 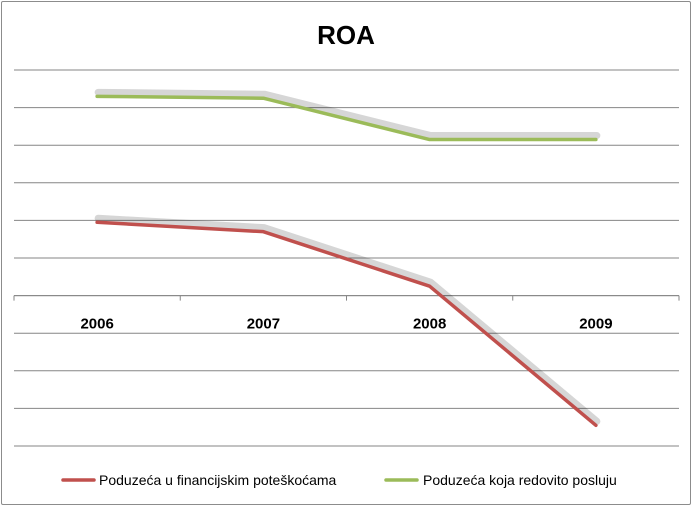 What do you see at coordinates (520, 480) in the screenshot?
I see `legend-label: Poduzeća koja redovito posluju` at bounding box center [520, 480].